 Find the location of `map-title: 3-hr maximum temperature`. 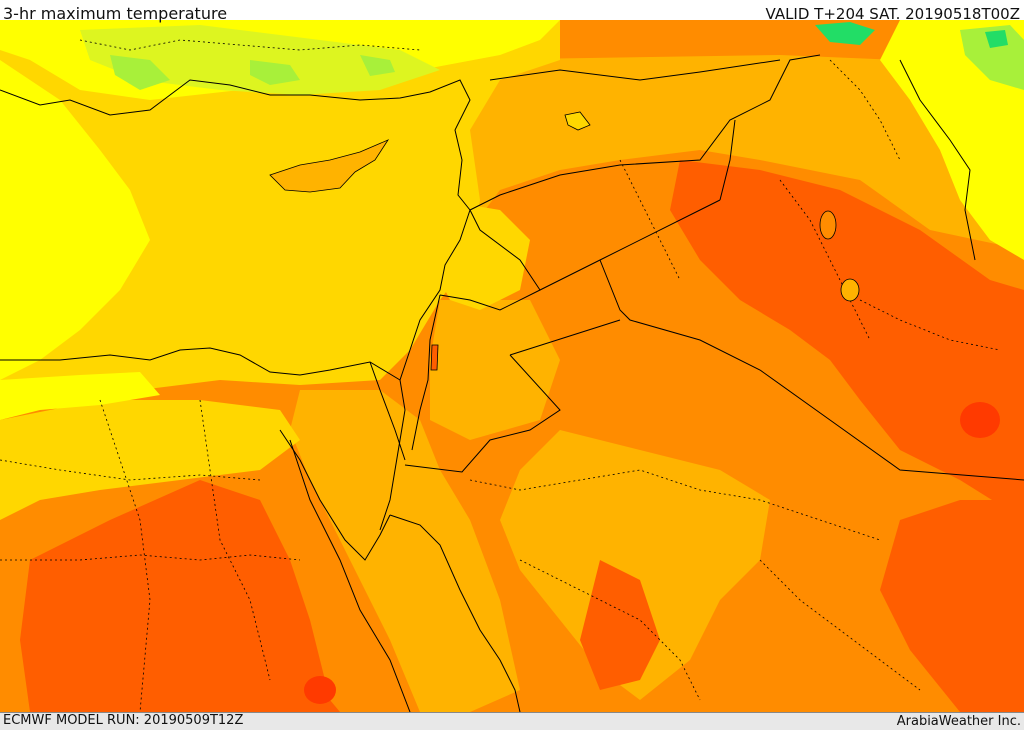

map-title: 3-hr maximum temperature is located at coordinates (115, 13).